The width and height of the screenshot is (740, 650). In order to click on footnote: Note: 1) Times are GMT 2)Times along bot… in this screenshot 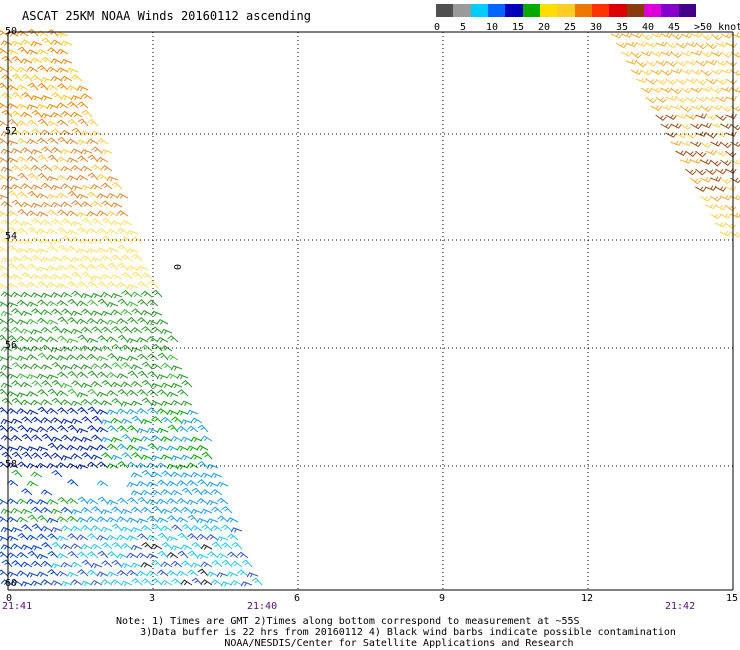, I will do `click(396, 632)`.